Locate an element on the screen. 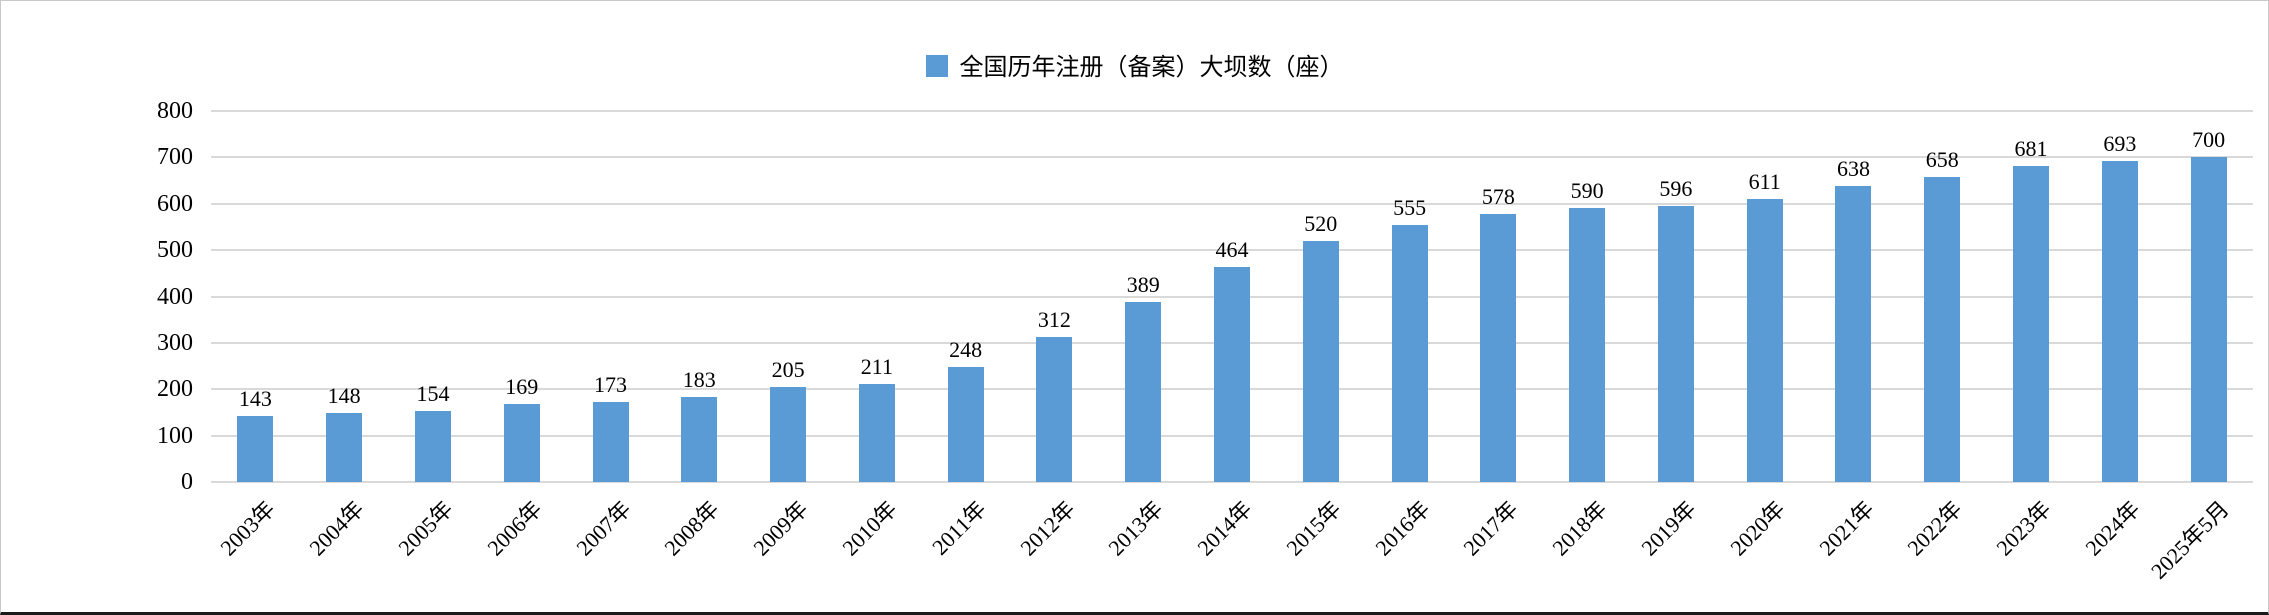 This screenshot has height=615, width=2269. bar-value-label: 578 is located at coordinates (1498, 196).